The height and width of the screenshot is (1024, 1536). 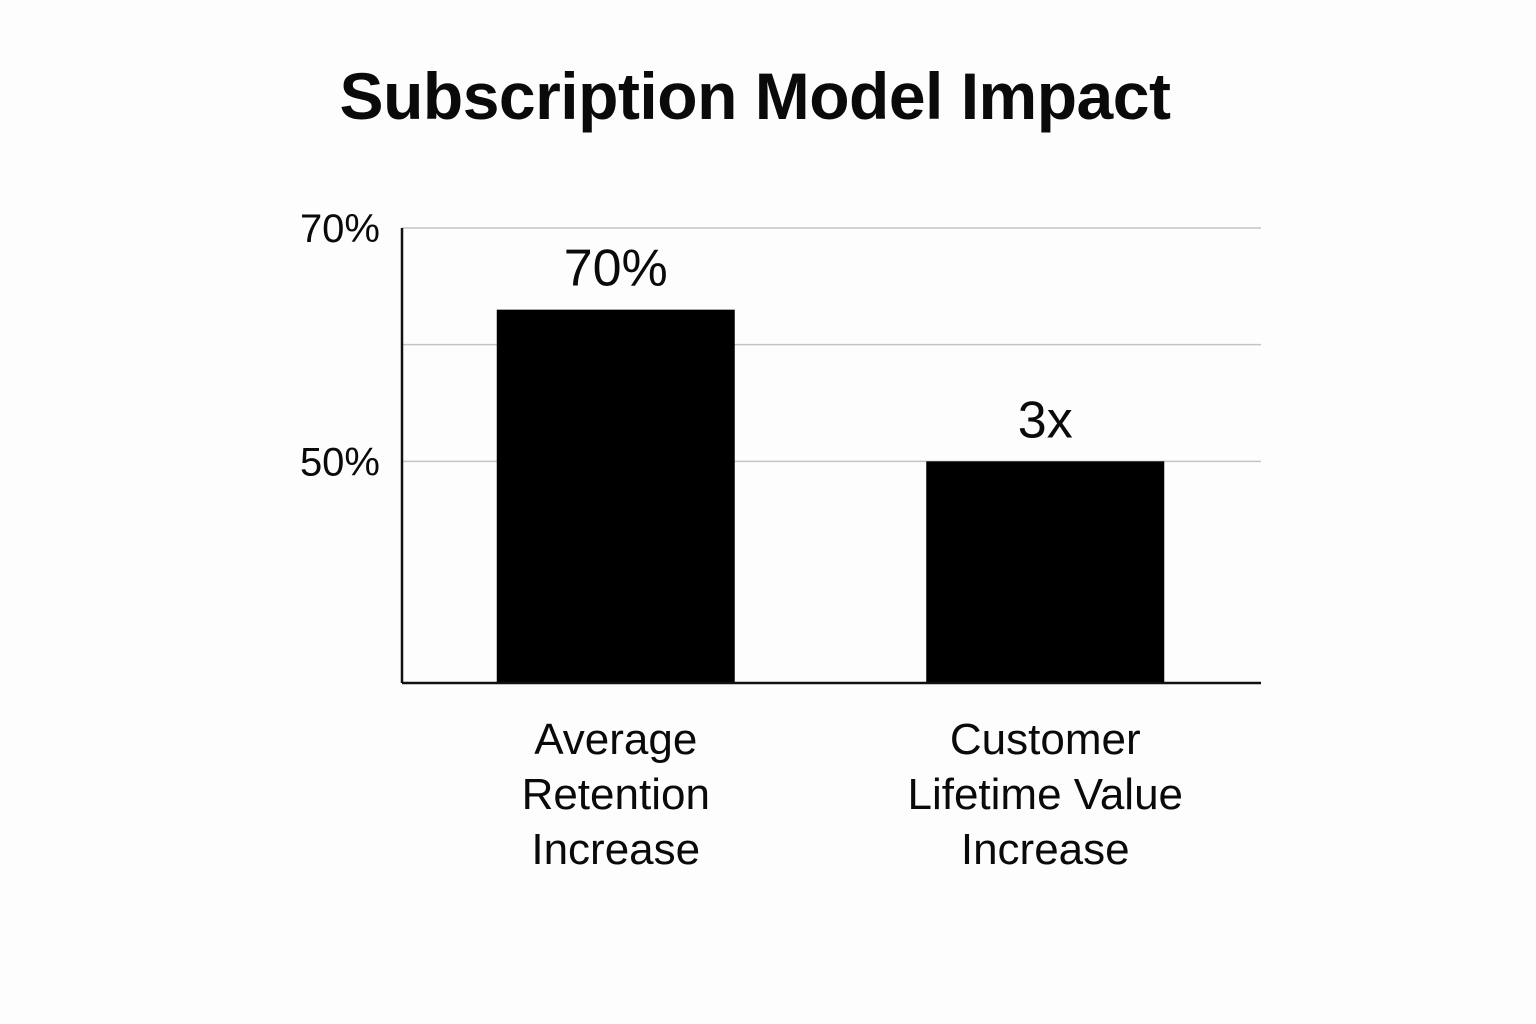 I want to click on x-category-label: Retention, so click(x=616, y=794).